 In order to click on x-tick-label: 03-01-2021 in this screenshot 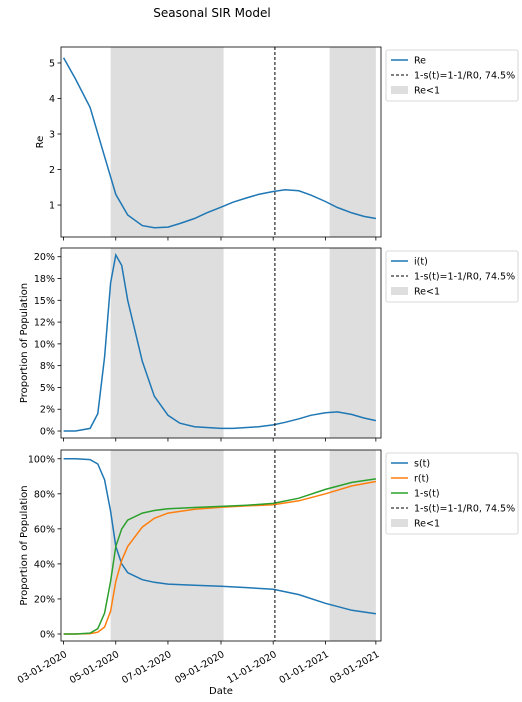, I will do `click(354, 667)`.